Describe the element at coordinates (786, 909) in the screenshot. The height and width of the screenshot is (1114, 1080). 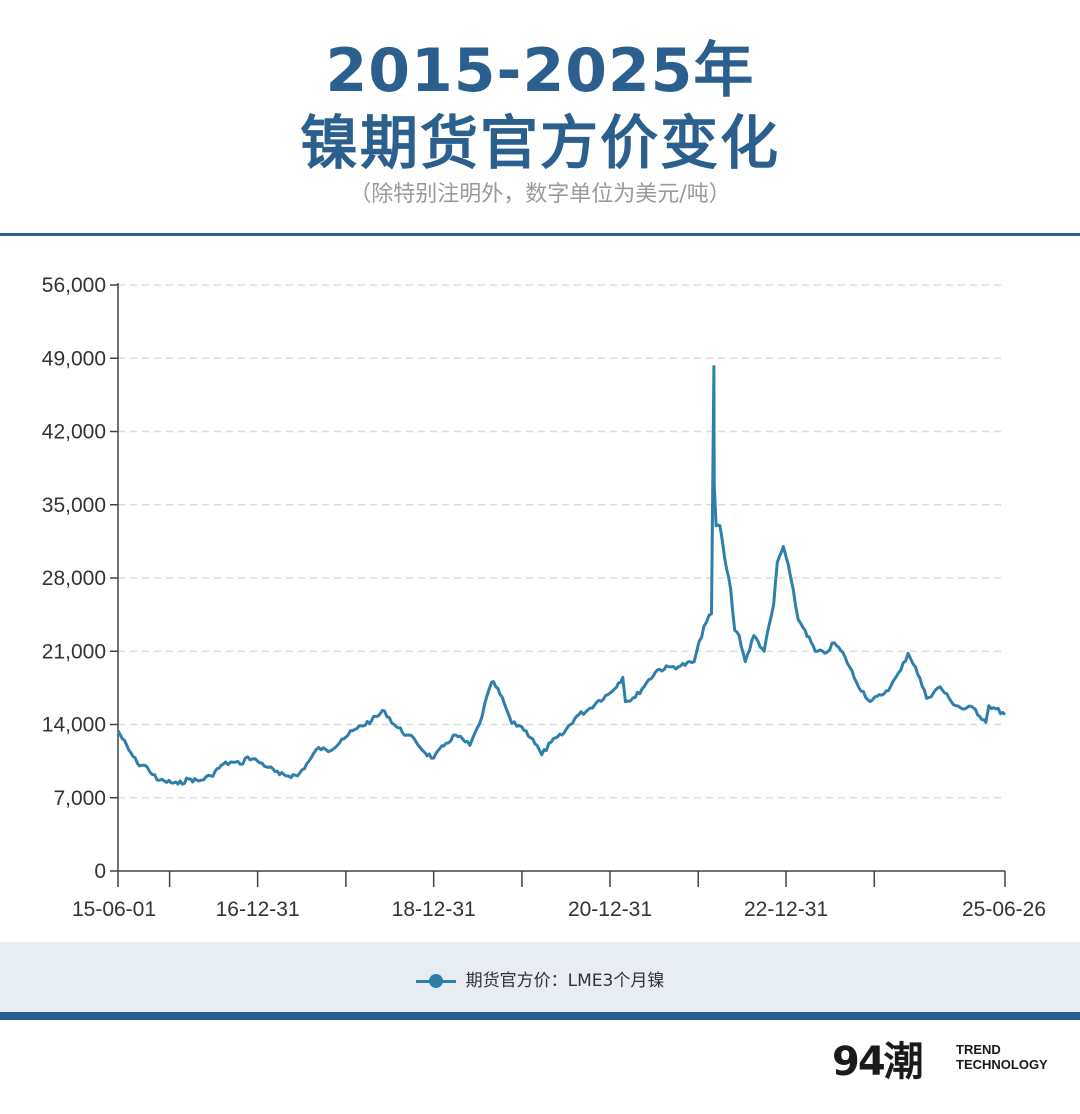
I see `x-tick-label: 22-12-31` at that location.